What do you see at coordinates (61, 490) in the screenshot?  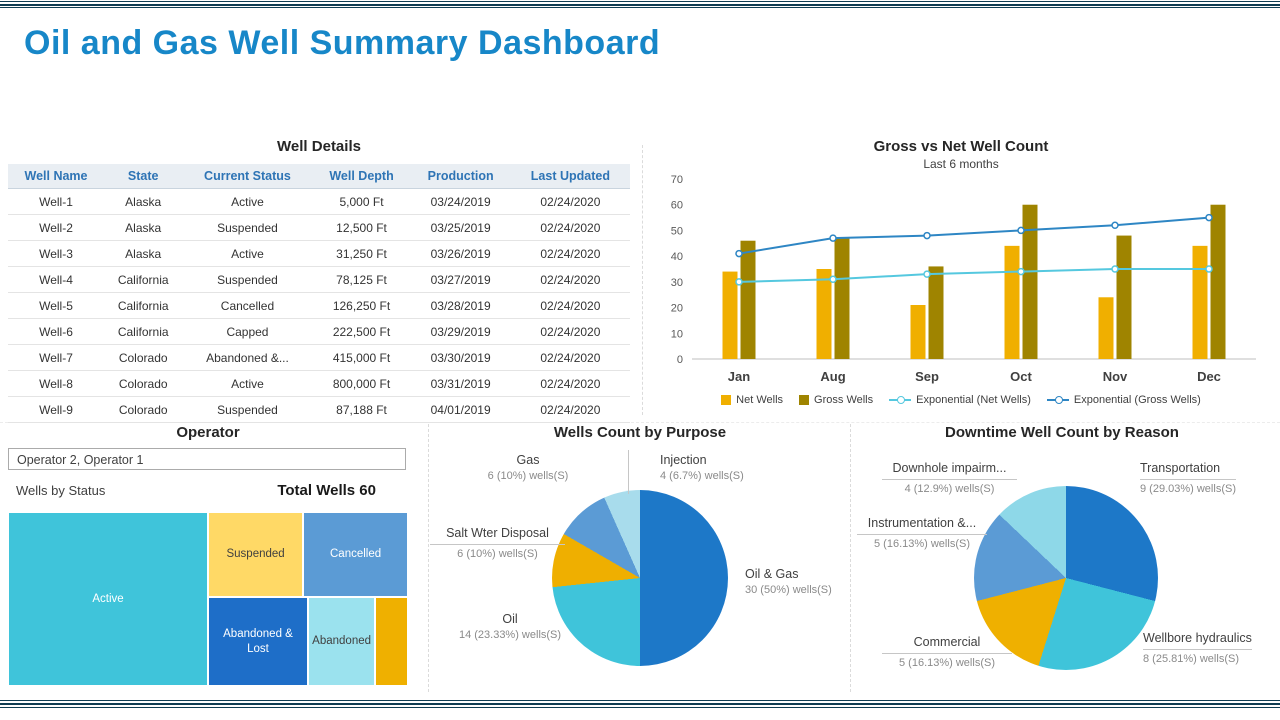 I see `wells-by-status-label: Wells by Status` at bounding box center [61, 490].